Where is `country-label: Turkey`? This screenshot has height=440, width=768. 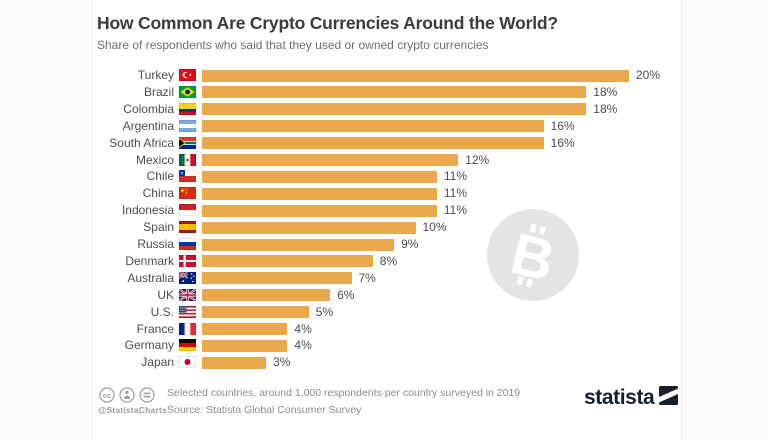
country-label: Turkey is located at coordinates (155, 75).